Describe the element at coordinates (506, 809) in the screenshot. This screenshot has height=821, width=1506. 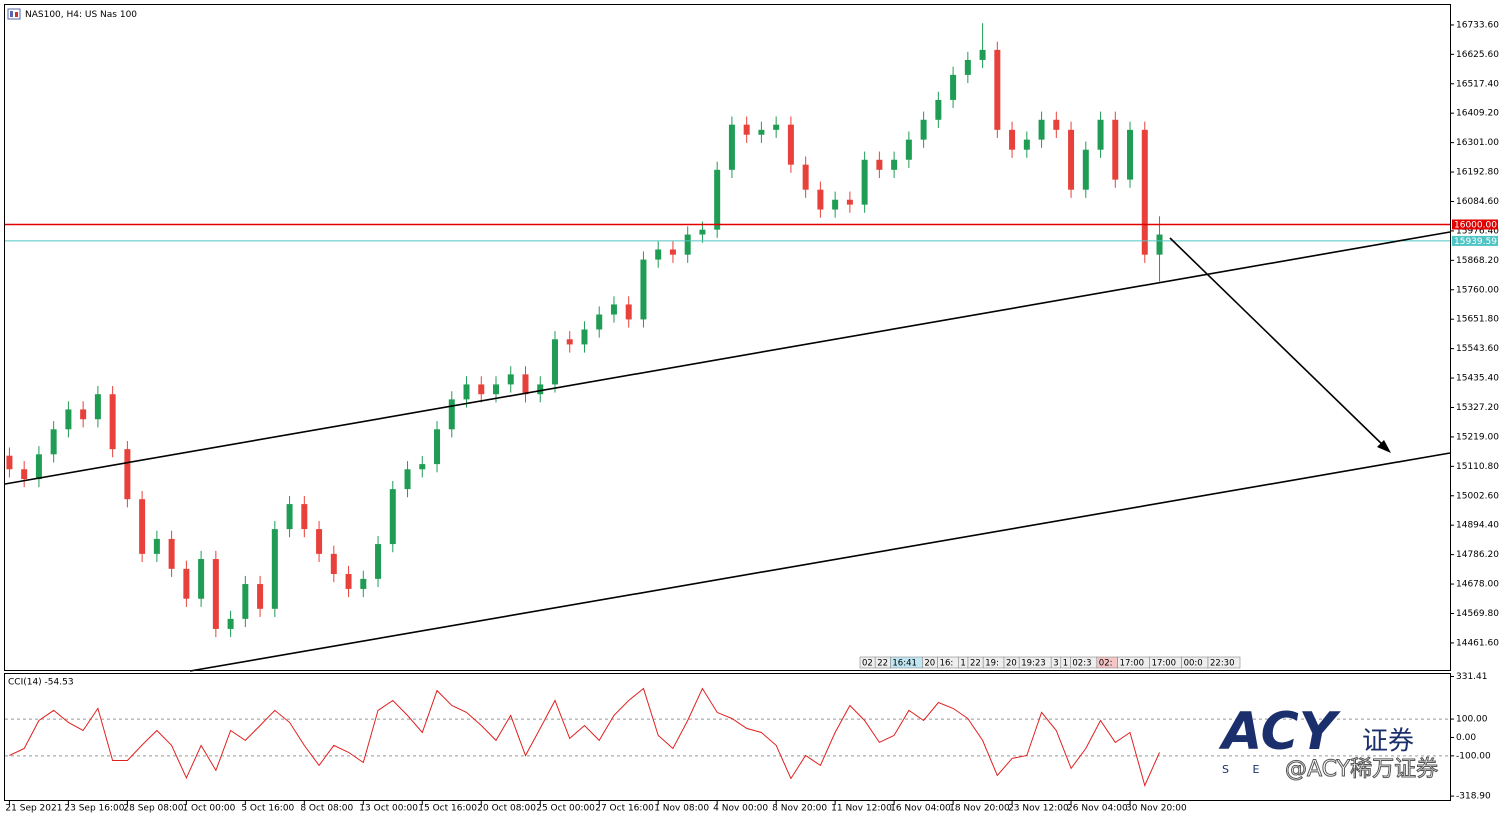
I see `x-tick-label: 20 Oct 08:00` at that location.